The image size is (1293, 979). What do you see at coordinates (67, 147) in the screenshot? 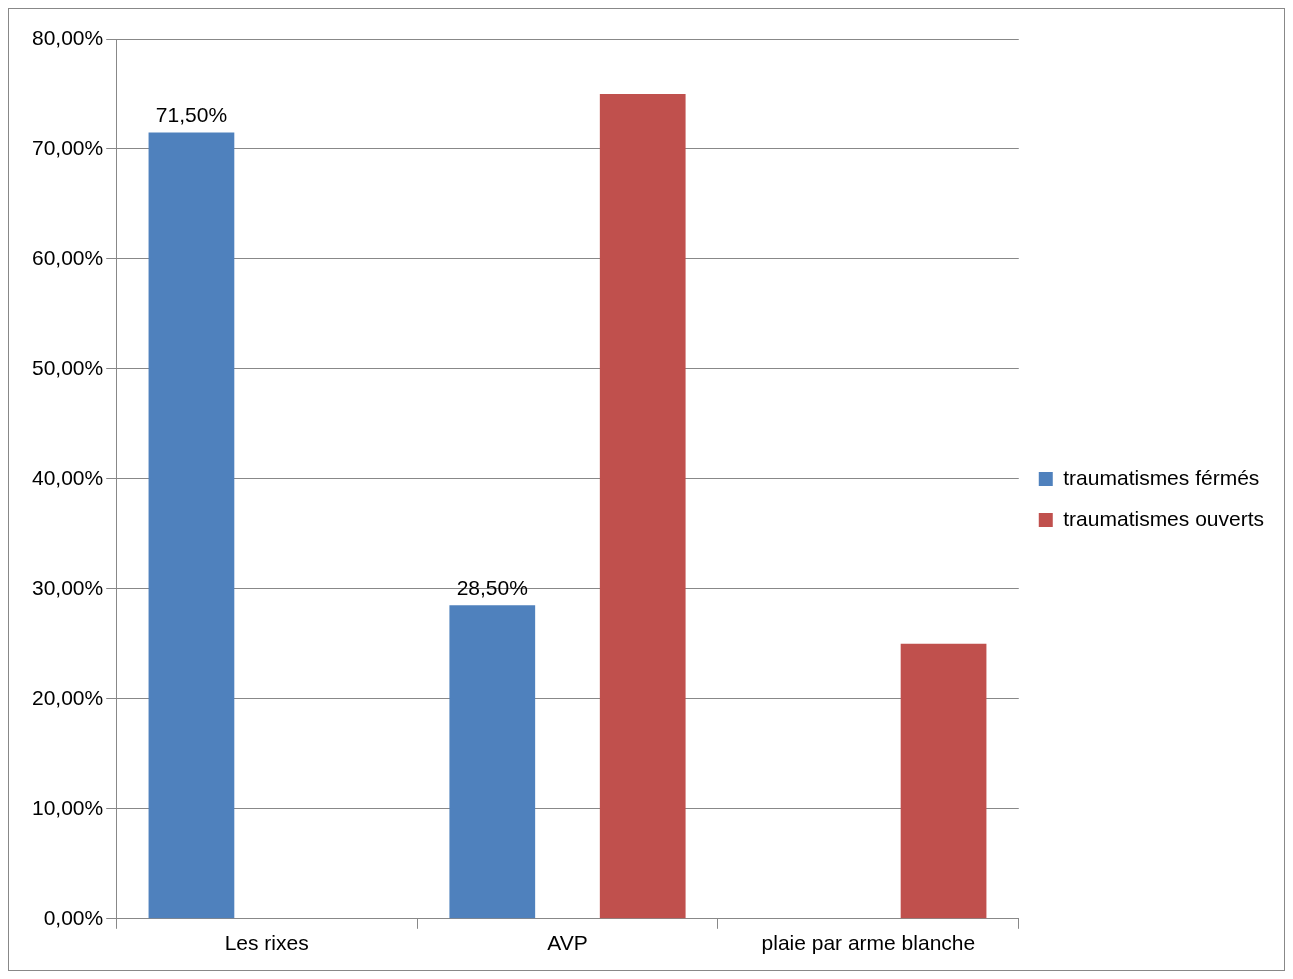
I see `y-tick-label: 70,00%` at bounding box center [67, 147].